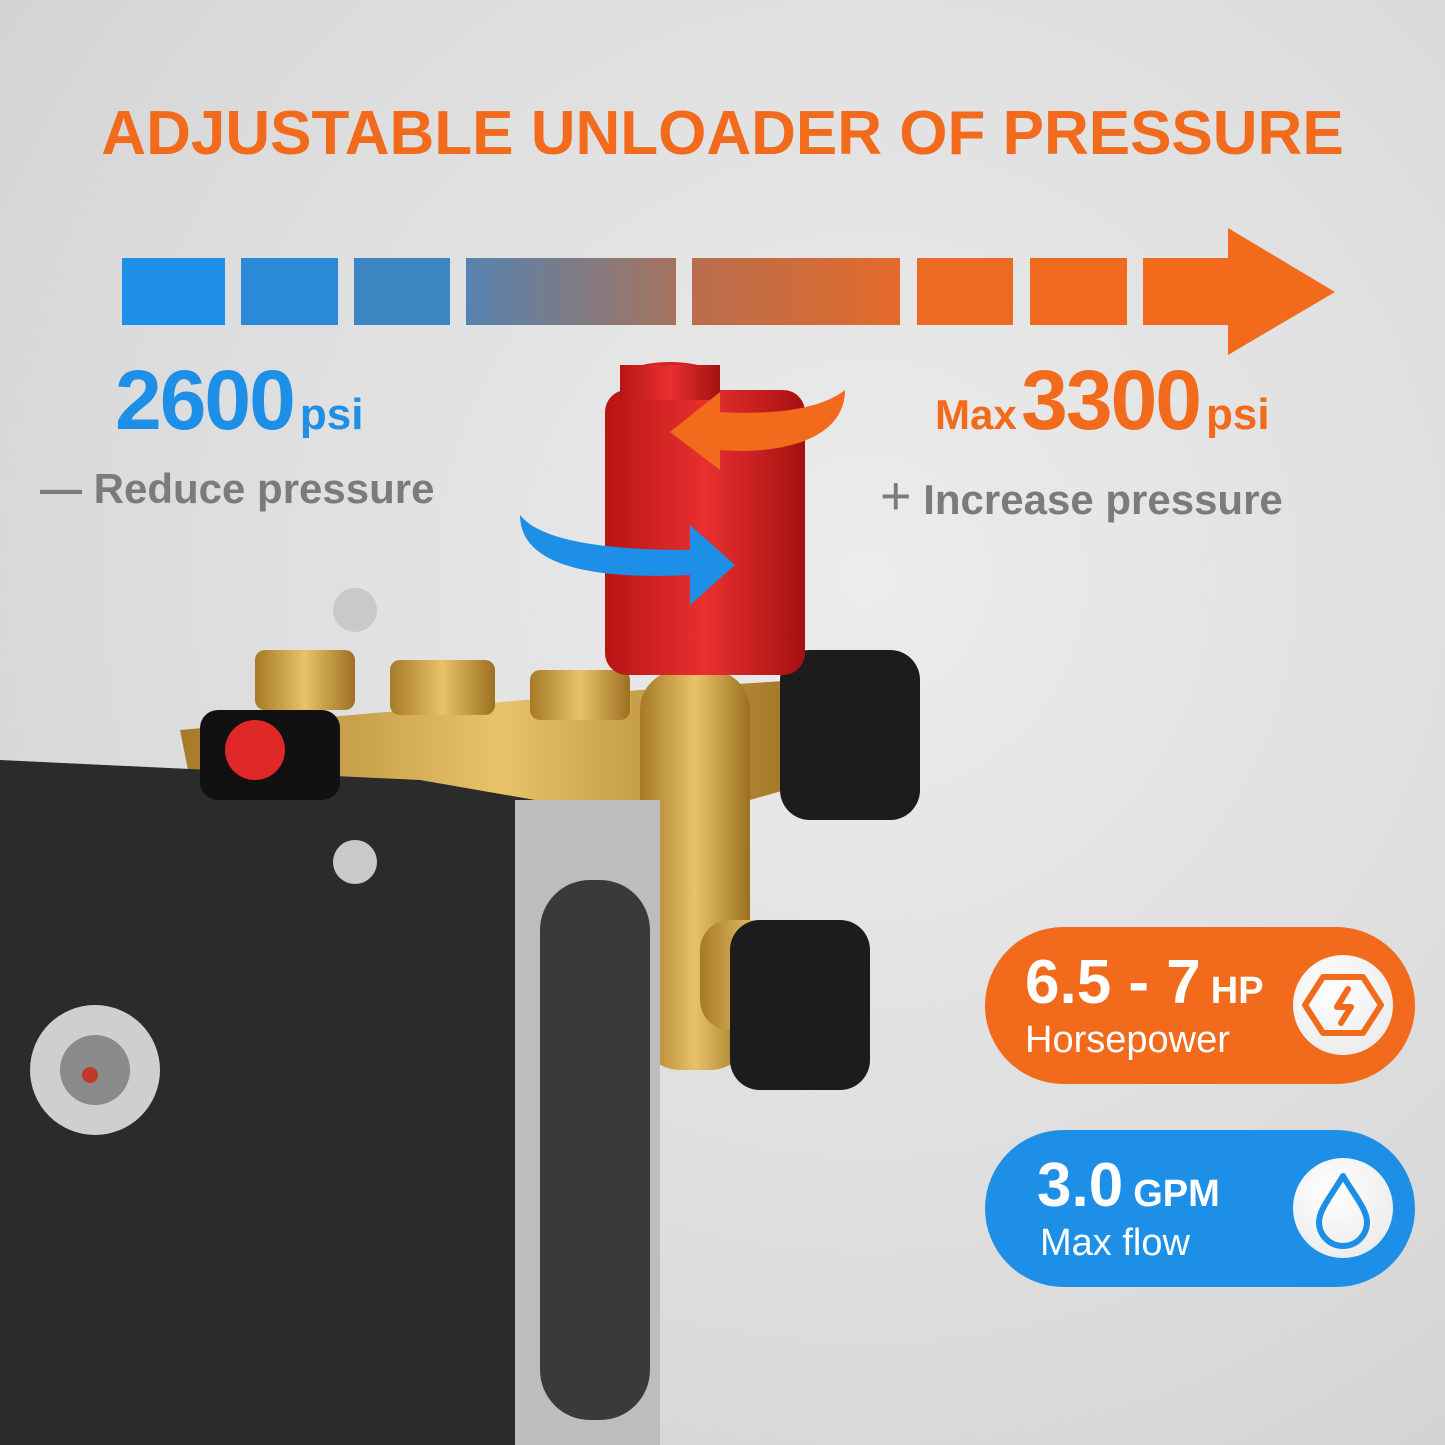 This screenshot has width=1445, height=1445. Describe the element at coordinates (1103, 499) in the screenshot. I see `increase-pressure-text: Increase pressure` at that location.